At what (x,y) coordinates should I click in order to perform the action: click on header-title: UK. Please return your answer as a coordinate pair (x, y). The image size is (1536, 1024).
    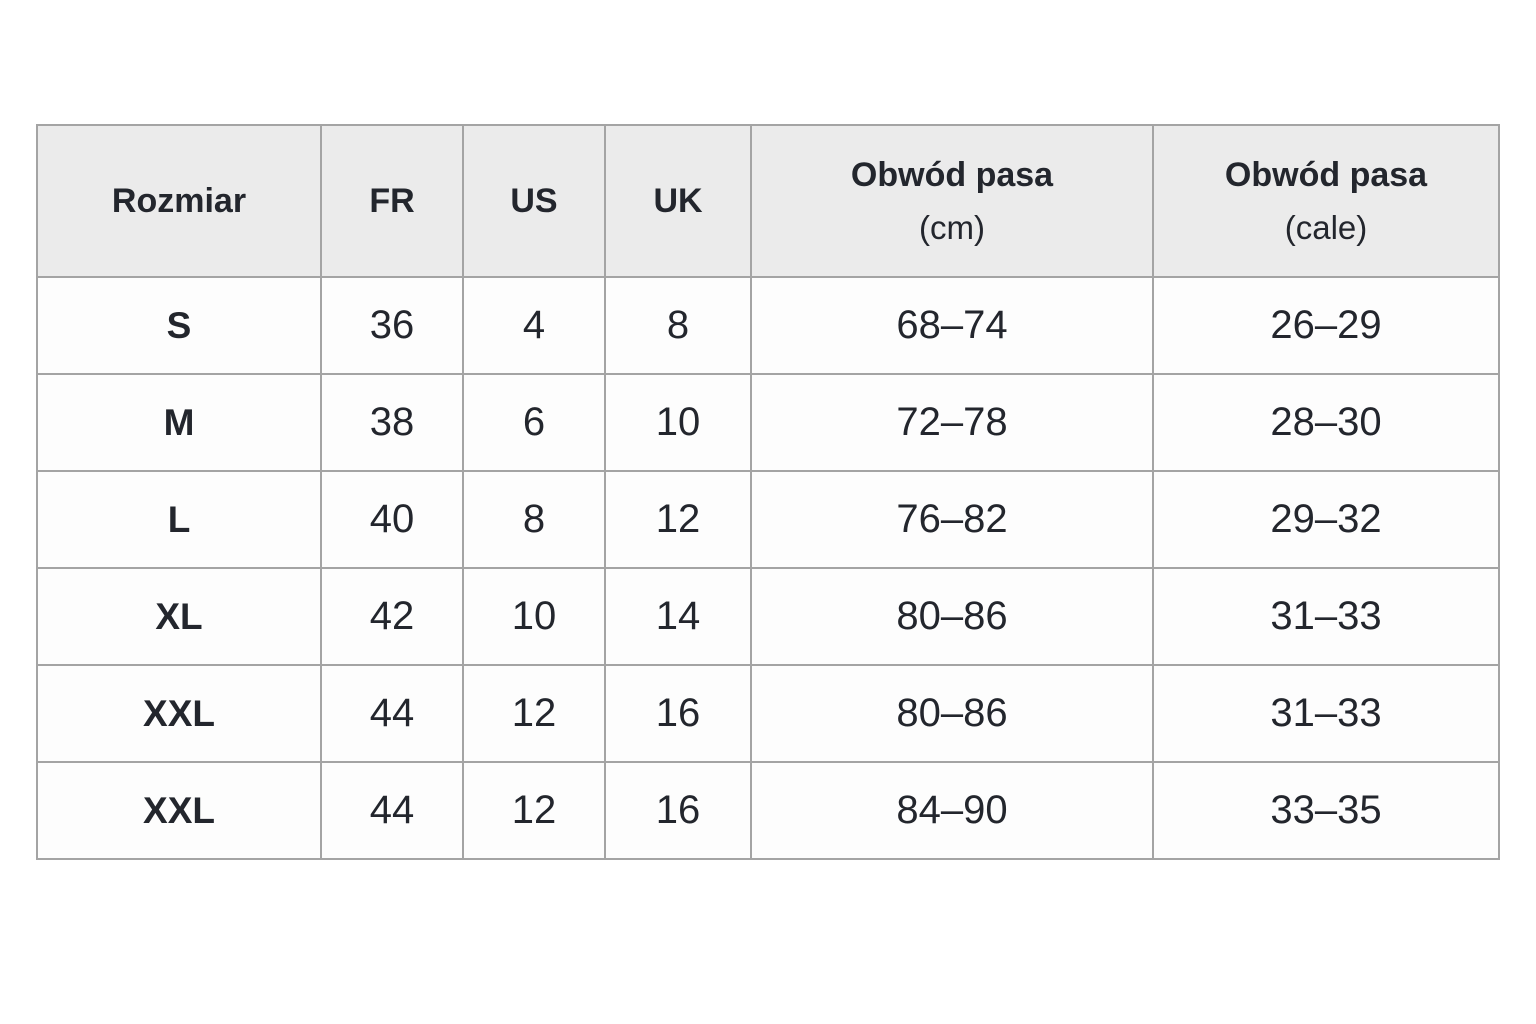
    Looking at the image, I should click on (678, 200).